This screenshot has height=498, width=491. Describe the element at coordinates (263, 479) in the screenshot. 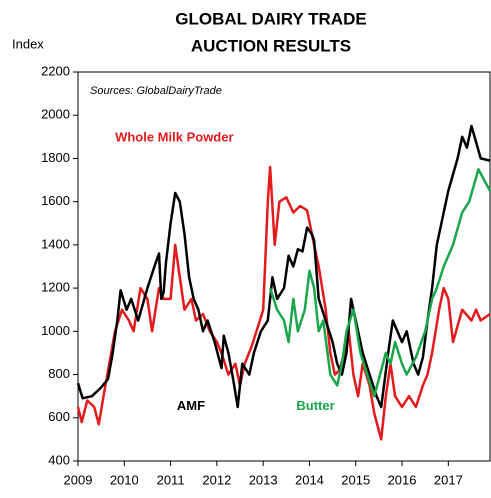

I see `x-tick-label: 2013` at that location.